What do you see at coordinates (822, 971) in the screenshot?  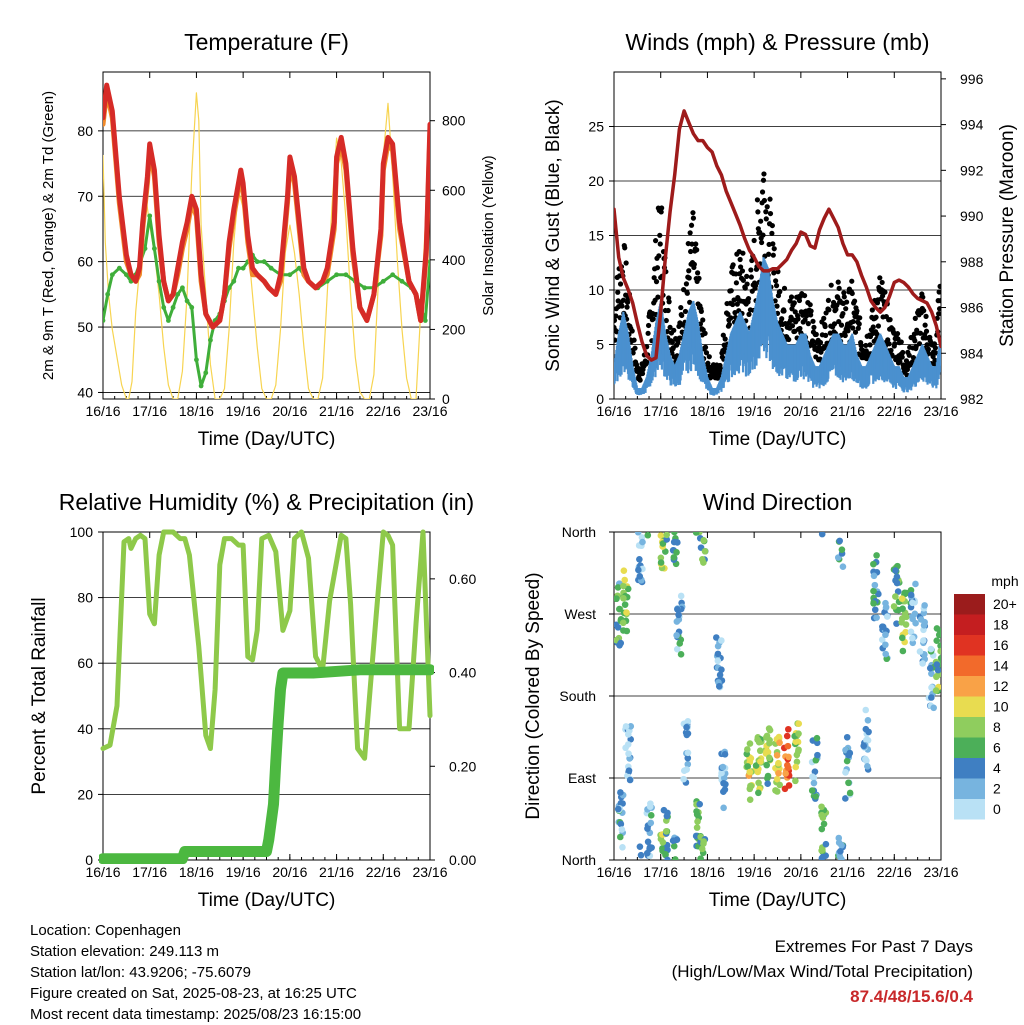 I see `extremes-subtitle: (High/Low/Max Wind/Total Precipitation)` at bounding box center [822, 971].